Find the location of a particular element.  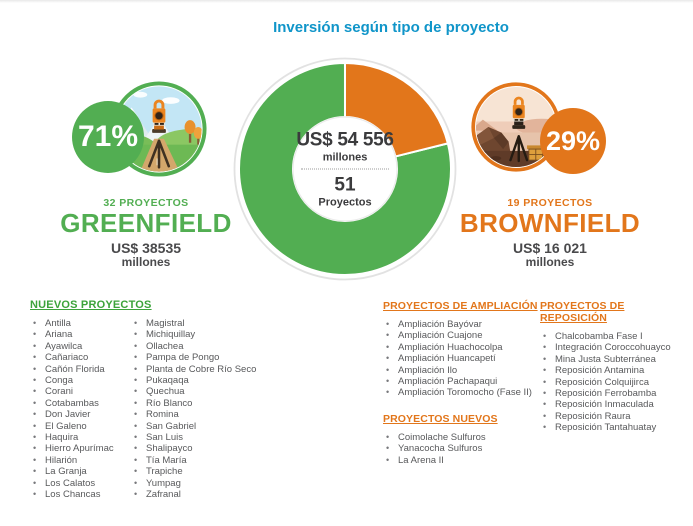

brownfield-scene-icon is located at coordinates (516, 127).